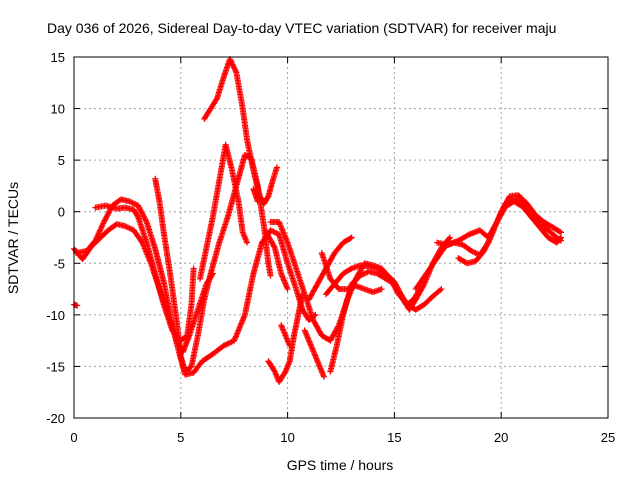 The height and width of the screenshot is (480, 640). What do you see at coordinates (608, 437) in the screenshot?
I see `x-tick-label: 25` at bounding box center [608, 437].